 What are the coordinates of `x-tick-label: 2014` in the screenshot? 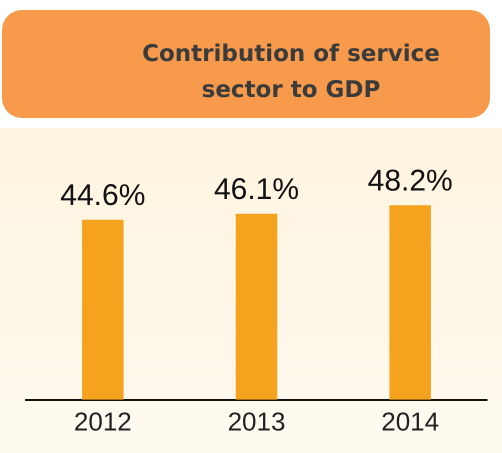 It's located at (410, 421).